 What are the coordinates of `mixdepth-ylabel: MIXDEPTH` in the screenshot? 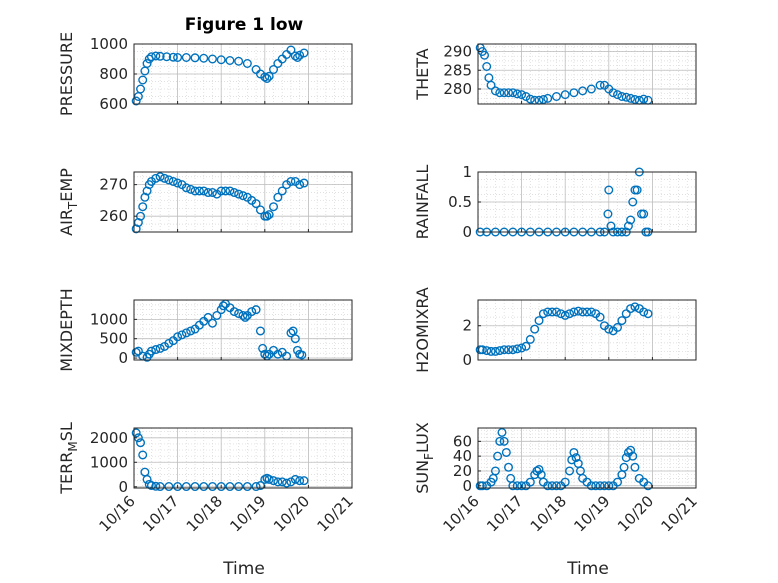 It's located at (66, 329).